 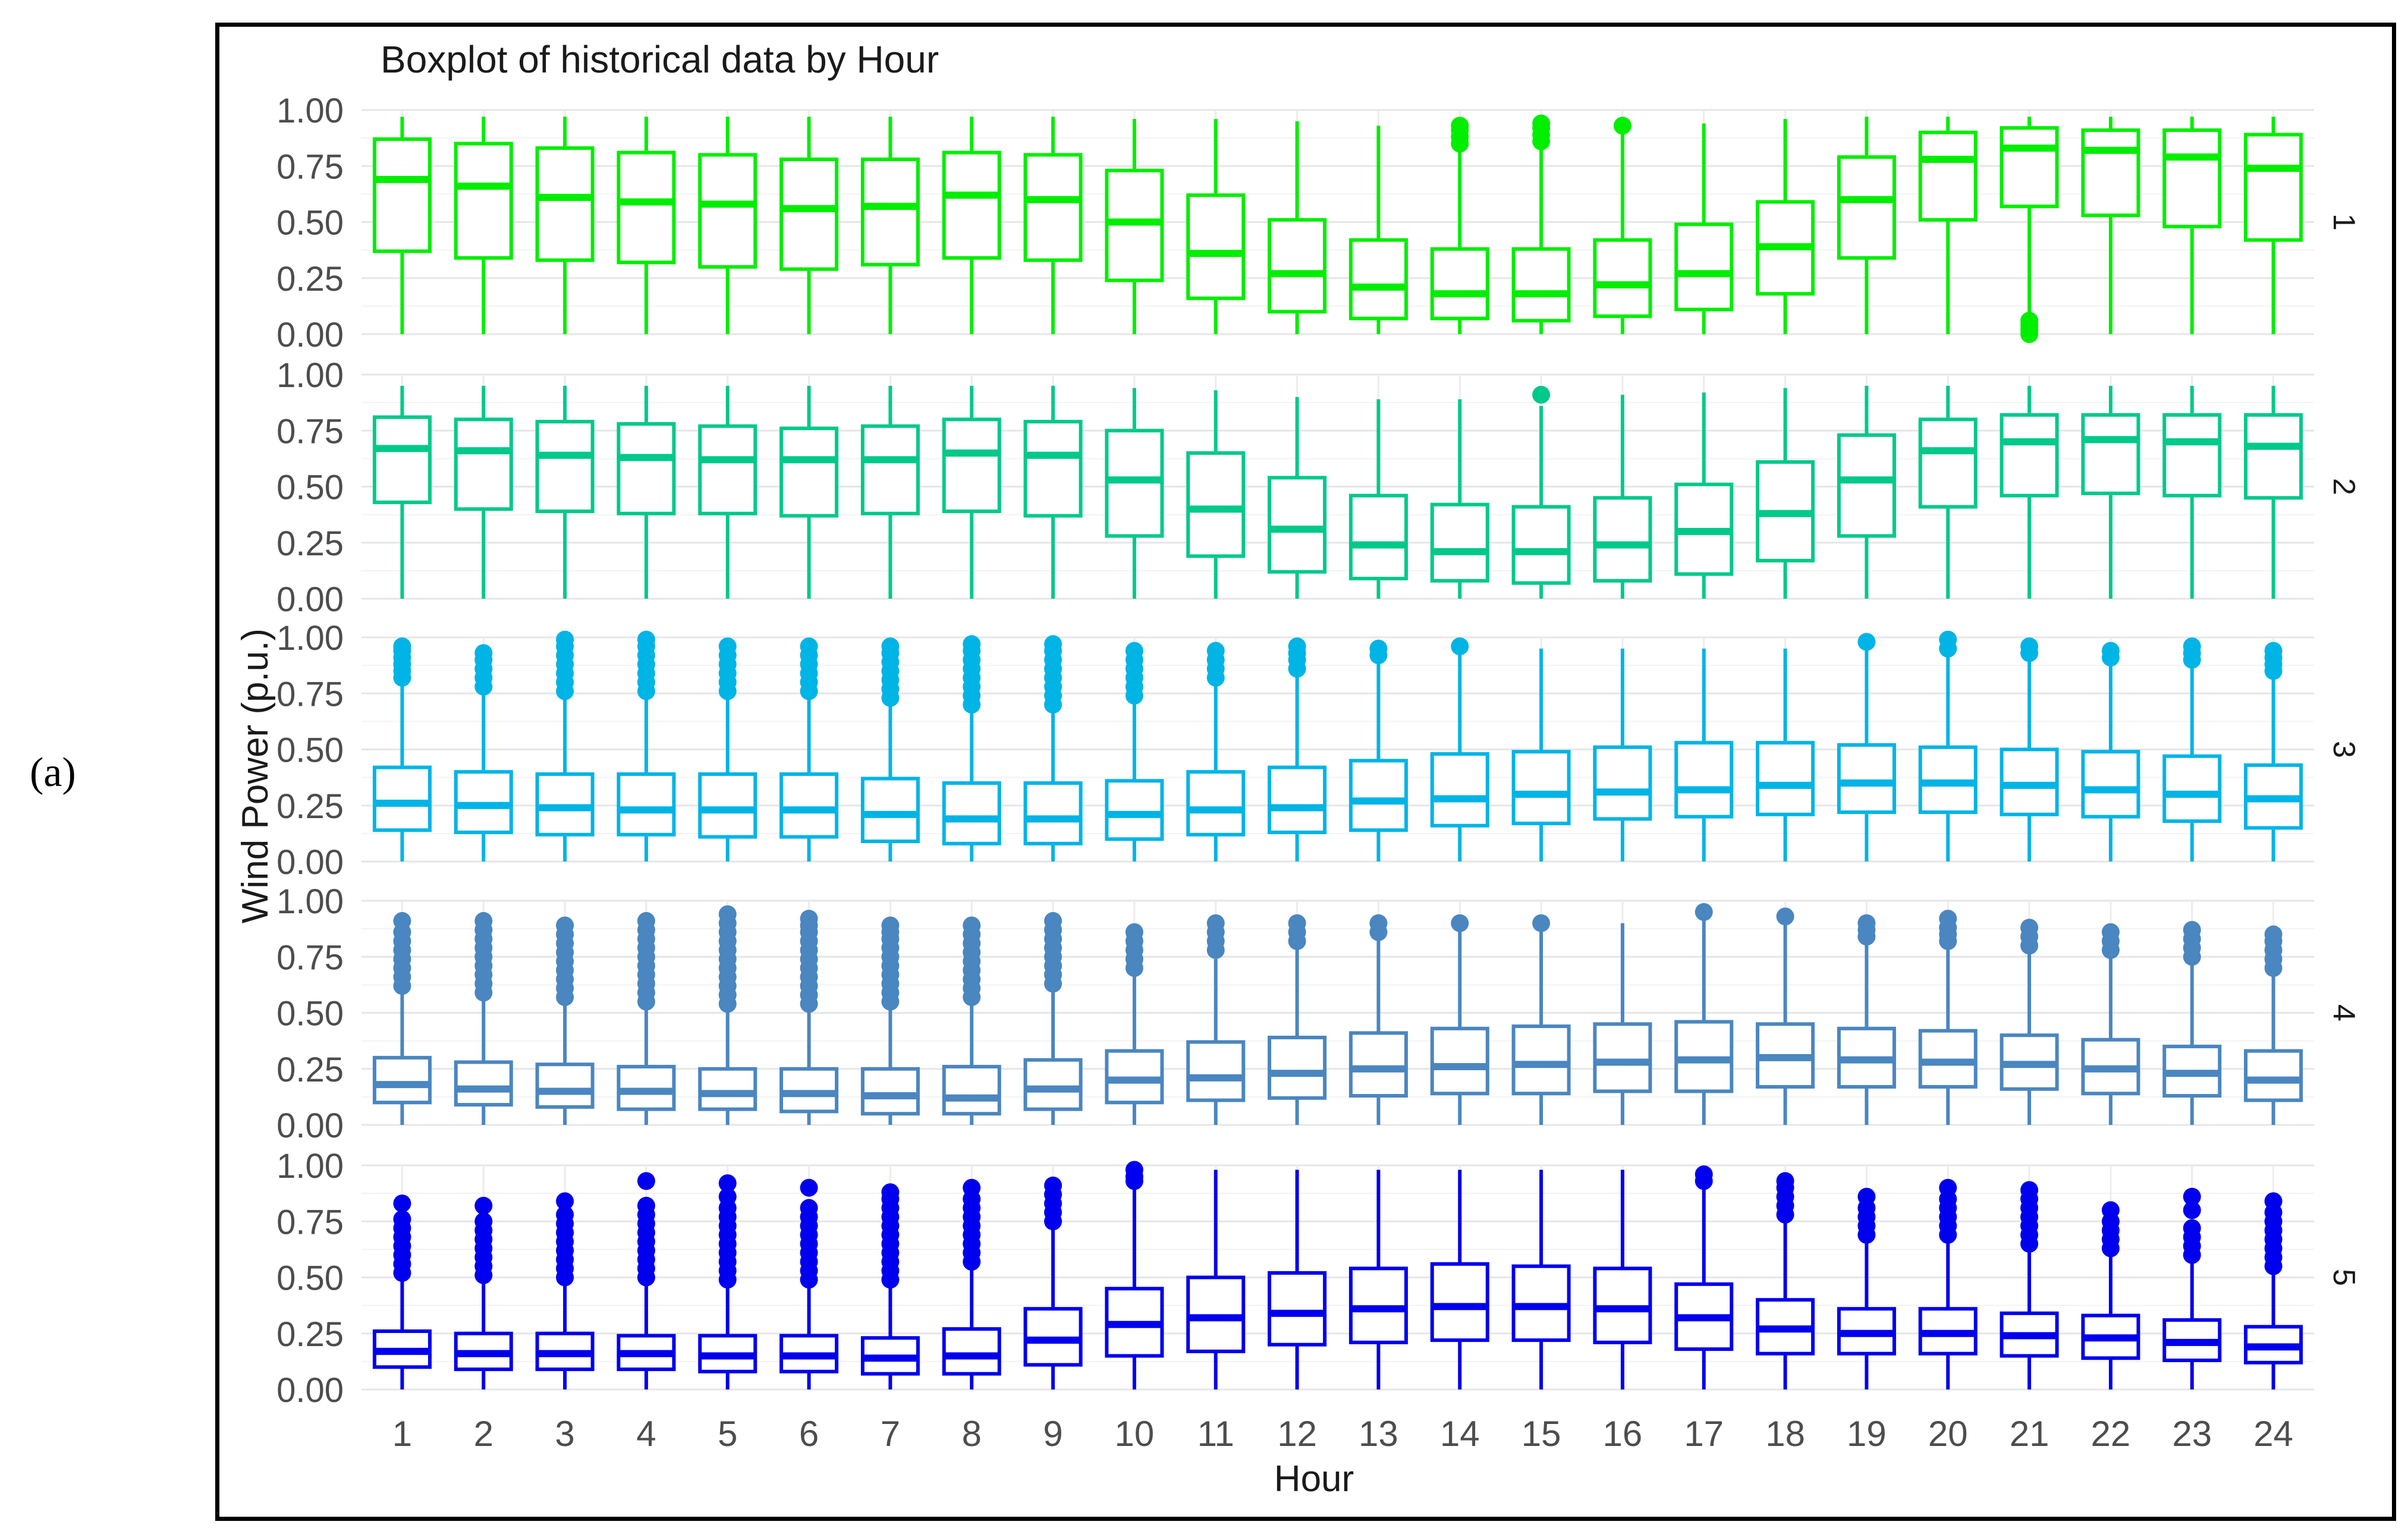 I want to click on x-tick-label: 1, so click(x=402, y=1434).